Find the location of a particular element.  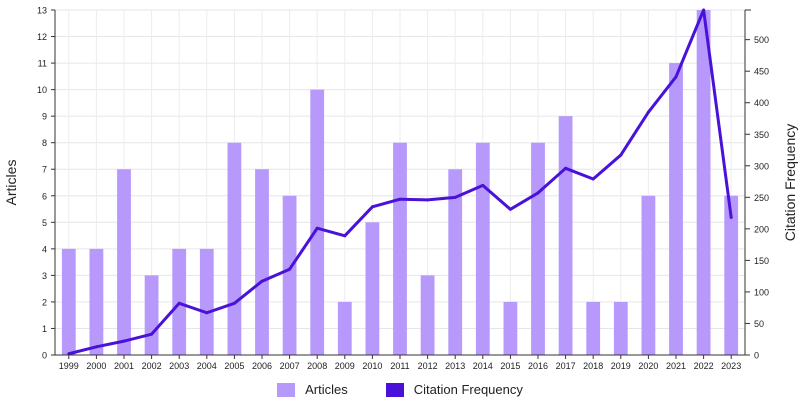

y-tick-label: 1 is located at coordinates (44, 329).